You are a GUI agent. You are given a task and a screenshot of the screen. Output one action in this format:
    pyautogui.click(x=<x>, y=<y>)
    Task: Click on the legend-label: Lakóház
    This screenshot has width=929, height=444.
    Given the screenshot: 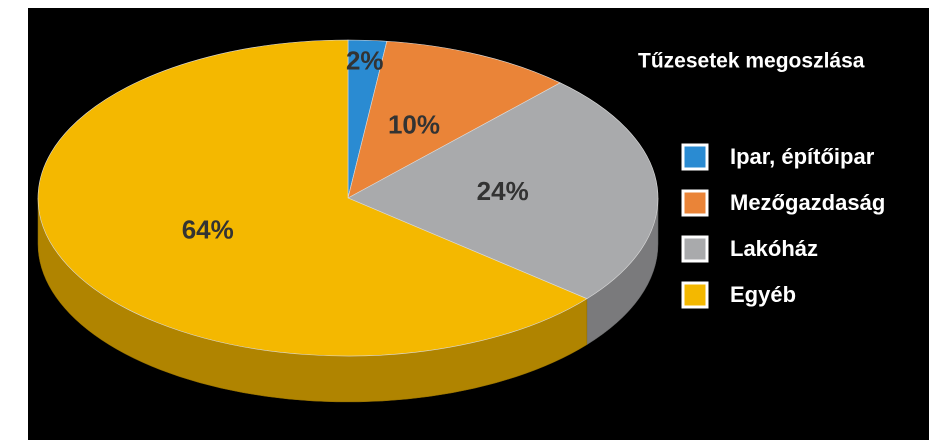 What is the action you would take?
    pyautogui.click(x=774, y=248)
    